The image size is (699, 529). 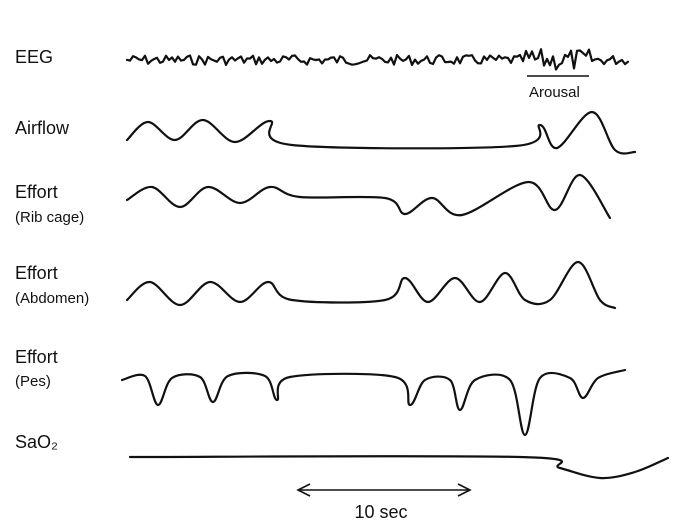 I want to click on ribcage-trace, so click(x=368, y=196).